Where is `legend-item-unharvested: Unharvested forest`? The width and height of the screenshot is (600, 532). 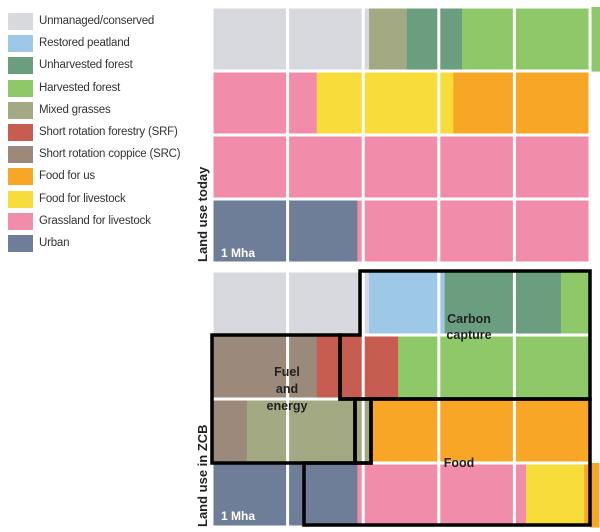 legend-item-unharvested: Unharvested forest is located at coordinates (108, 67).